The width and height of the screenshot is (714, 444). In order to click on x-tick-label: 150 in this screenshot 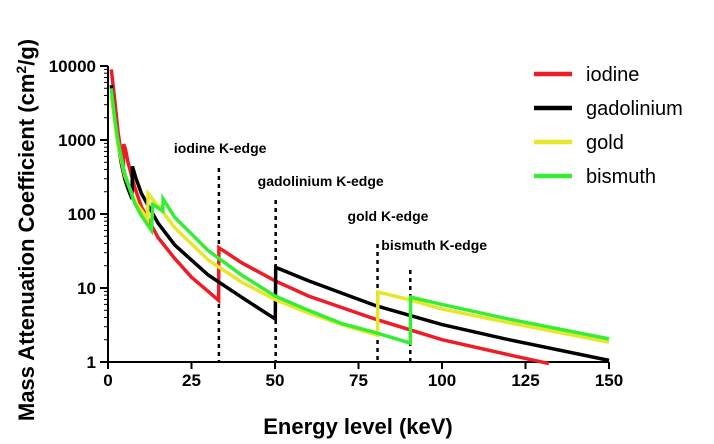, I will do `click(609, 380)`.